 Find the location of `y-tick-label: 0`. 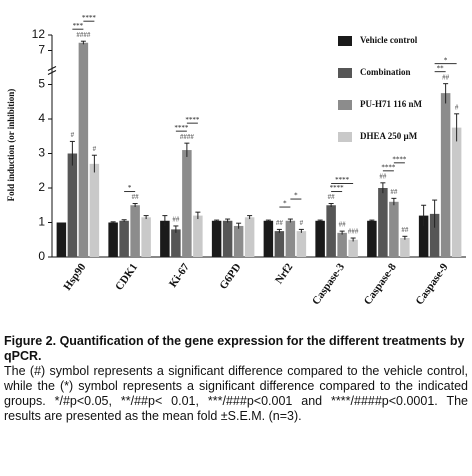

y-tick-label: 0 is located at coordinates (41, 256).